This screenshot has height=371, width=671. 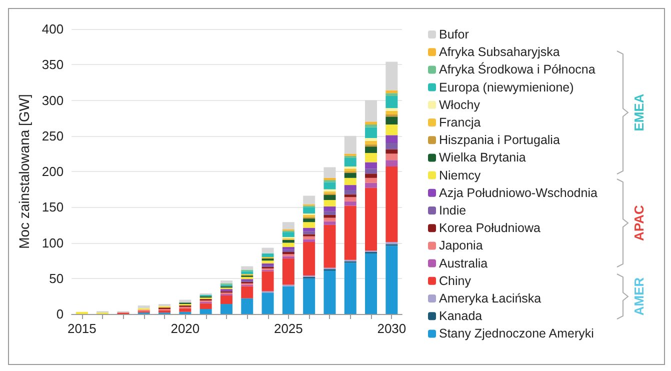 I want to click on x-tick-label: 2015, so click(x=81, y=328).